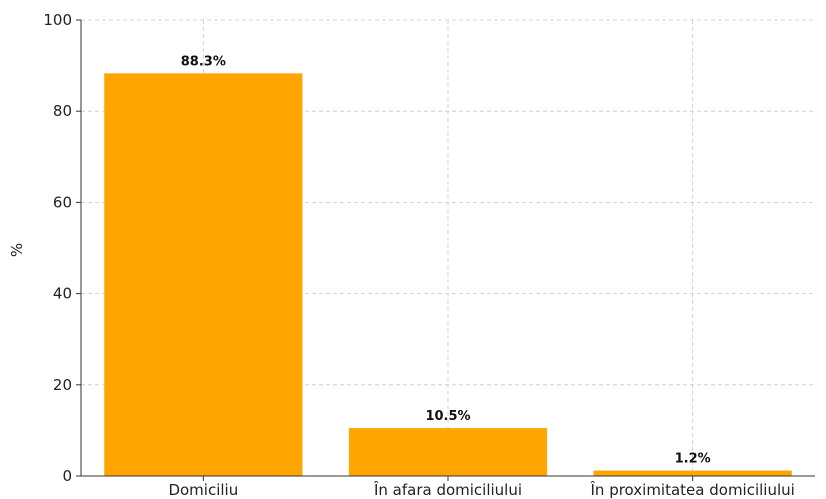 This screenshot has height=499, width=826. Describe the element at coordinates (57, 20) in the screenshot. I see `y-tick-label: 100` at that location.